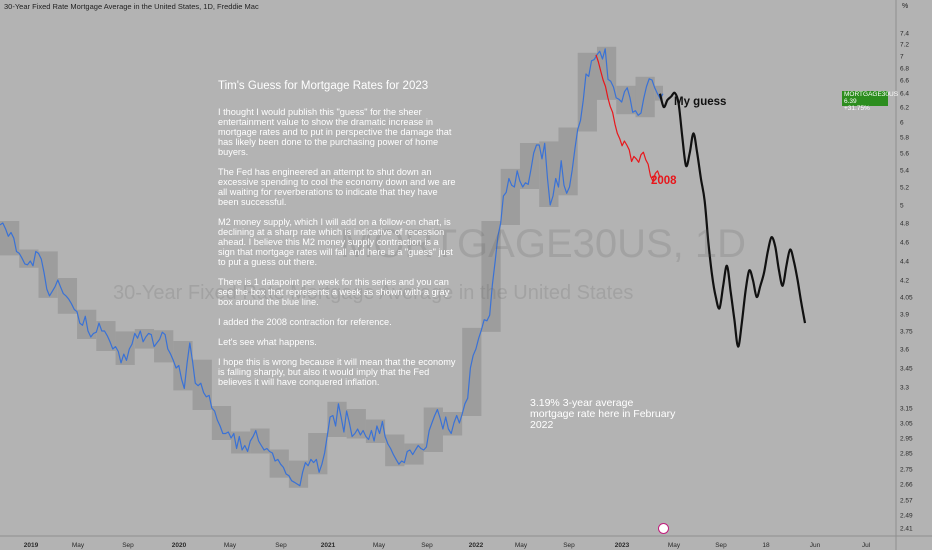 The height and width of the screenshot is (550, 932). I want to click on y-tick-label: 3.05, so click(906, 424).